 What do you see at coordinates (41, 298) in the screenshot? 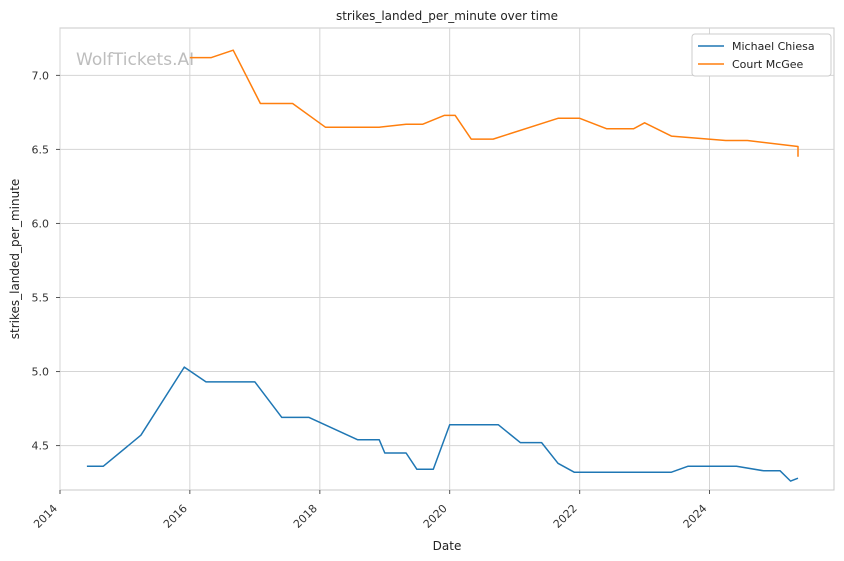
I see `y-tick-label: 5.5` at bounding box center [41, 298].